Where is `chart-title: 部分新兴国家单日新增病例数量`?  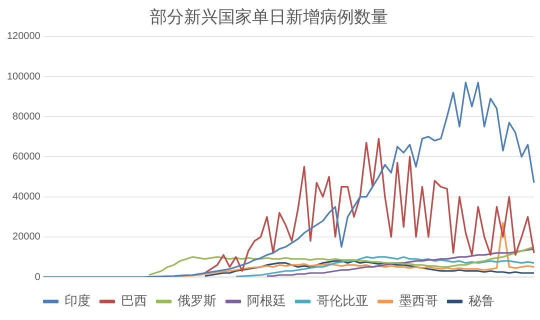
chart-title: 部分新兴国家单日新增病例数量 is located at coordinates (269, 18).